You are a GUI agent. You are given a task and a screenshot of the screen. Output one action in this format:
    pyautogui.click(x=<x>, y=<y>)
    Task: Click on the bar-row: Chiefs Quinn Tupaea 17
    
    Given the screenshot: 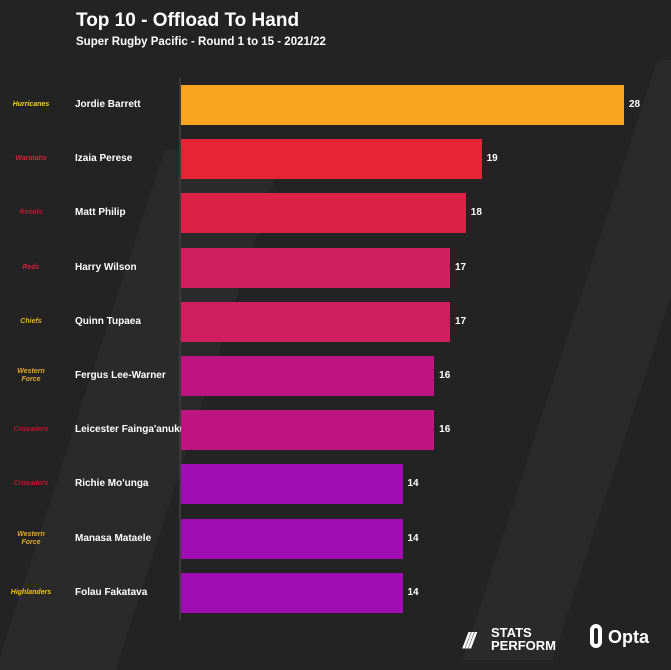 What is the action you would take?
    pyautogui.click(x=335, y=321)
    